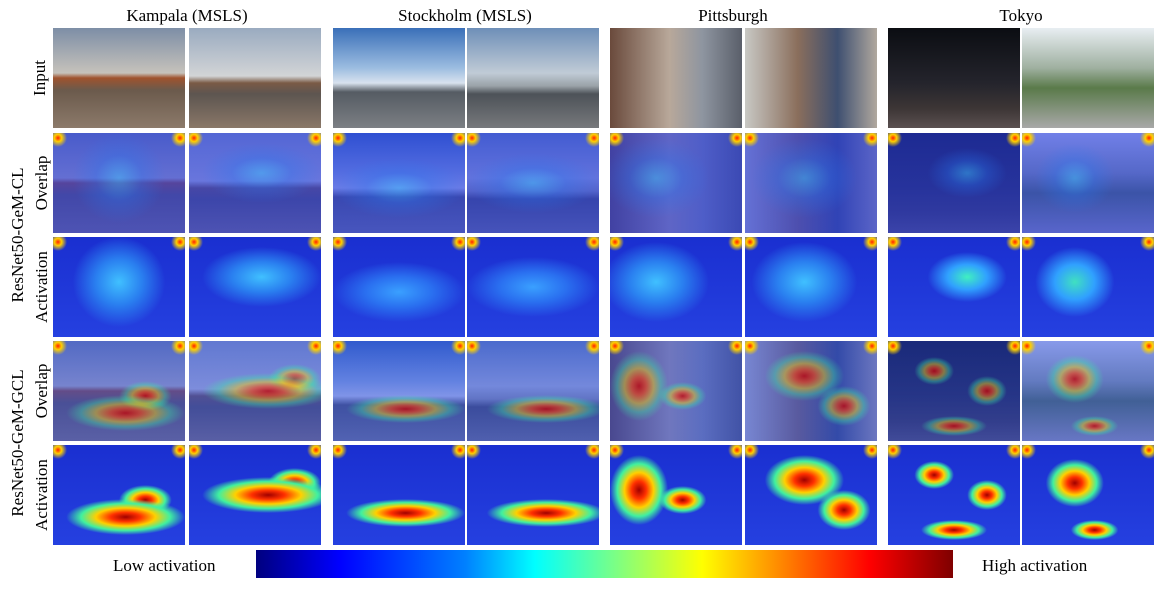 The height and width of the screenshot is (592, 1170). Describe the element at coordinates (39, 78) in the screenshot. I see `row-label: Input` at that location.